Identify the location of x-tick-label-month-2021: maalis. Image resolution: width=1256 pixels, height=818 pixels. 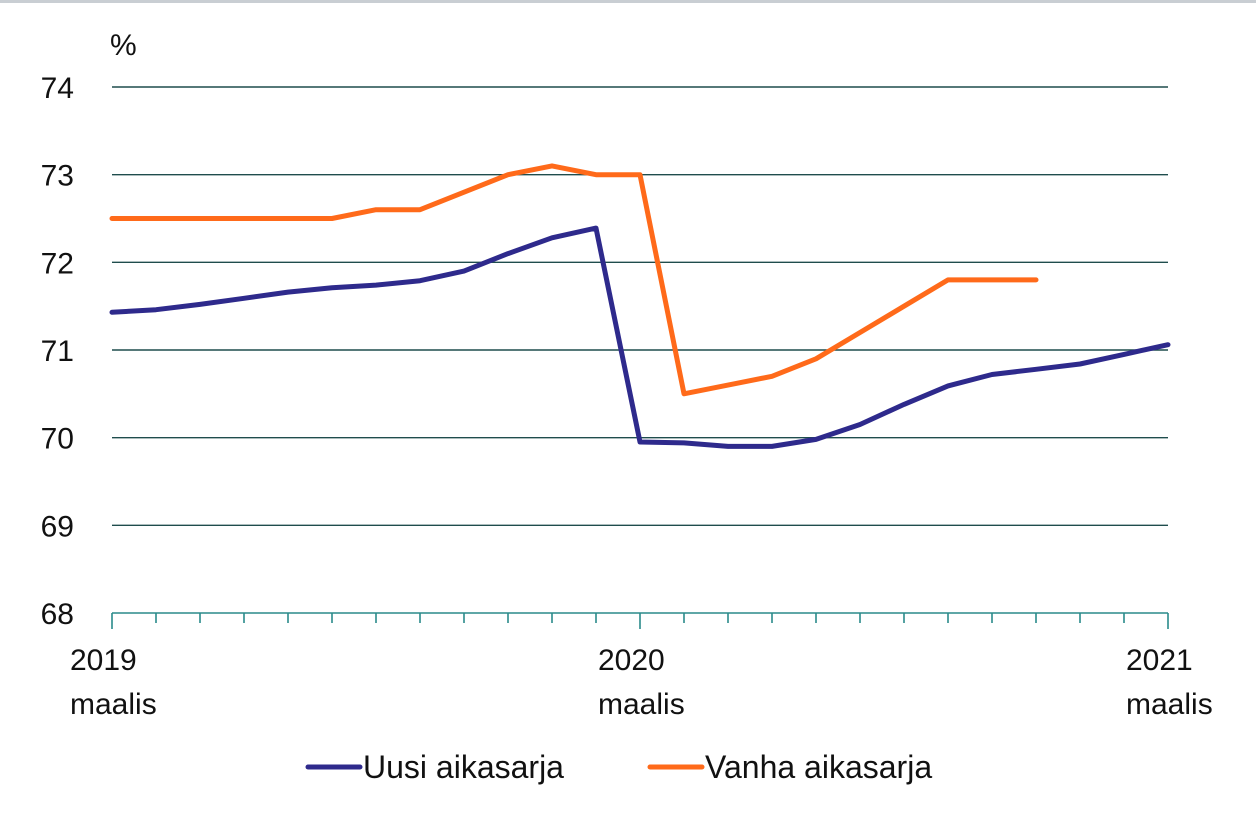
(1169, 704).